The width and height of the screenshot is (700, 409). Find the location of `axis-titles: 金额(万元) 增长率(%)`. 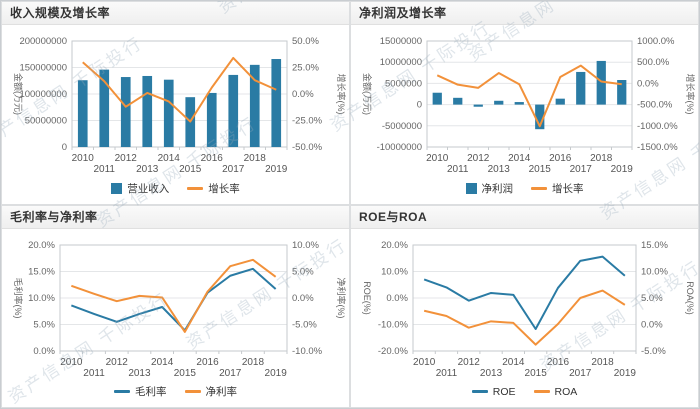

axis-titles: 金额(万元) 增长率(%) is located at coordinates (529, 94).